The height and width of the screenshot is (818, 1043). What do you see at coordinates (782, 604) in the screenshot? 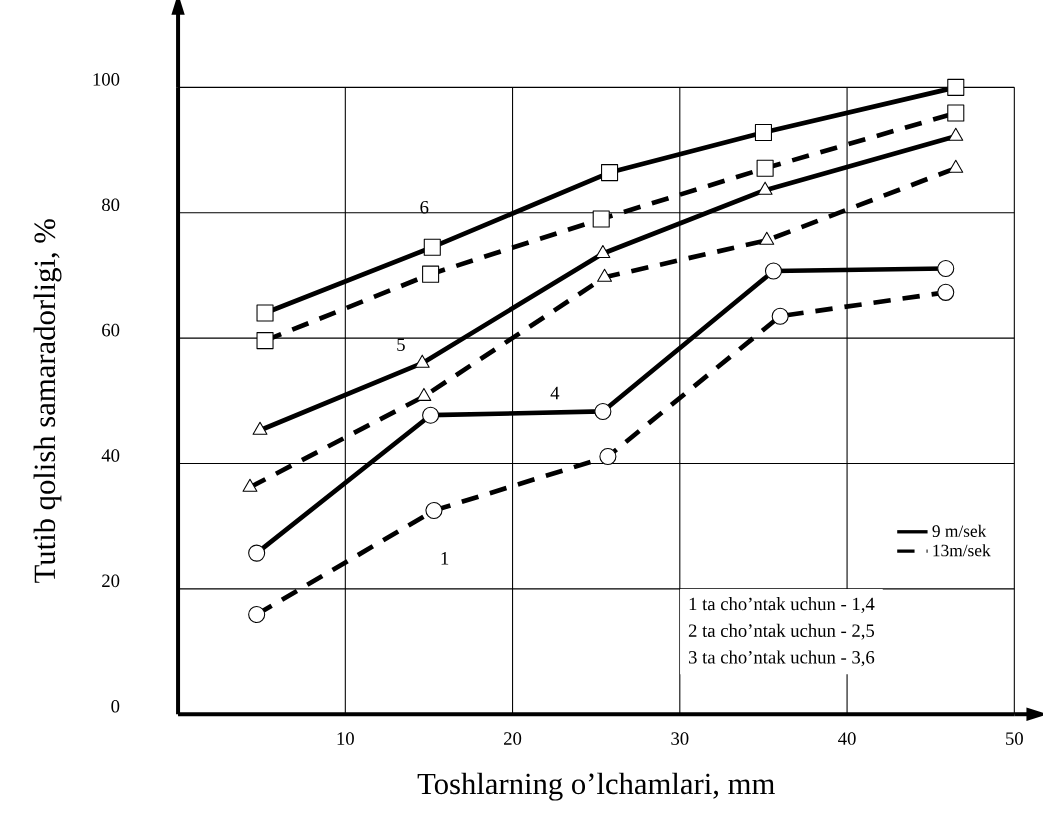
I see `annotation: 1 ta cho’ntak uchun - 1,4` at bounding box center [782, 604].